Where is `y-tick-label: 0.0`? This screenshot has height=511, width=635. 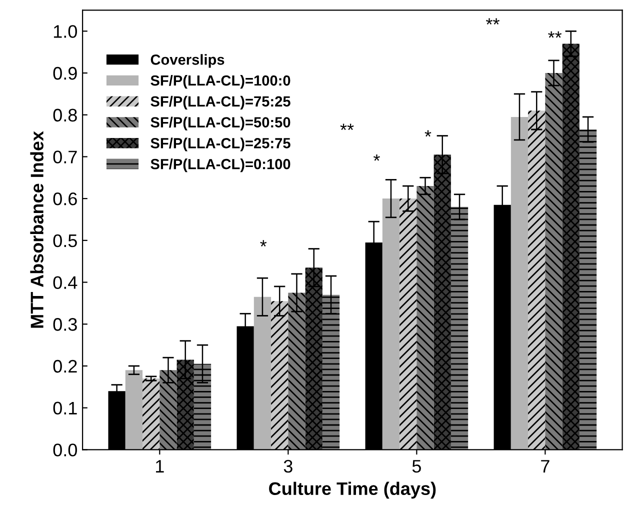 y-tick-label: 0.0 is located at coordinates (65, 450).